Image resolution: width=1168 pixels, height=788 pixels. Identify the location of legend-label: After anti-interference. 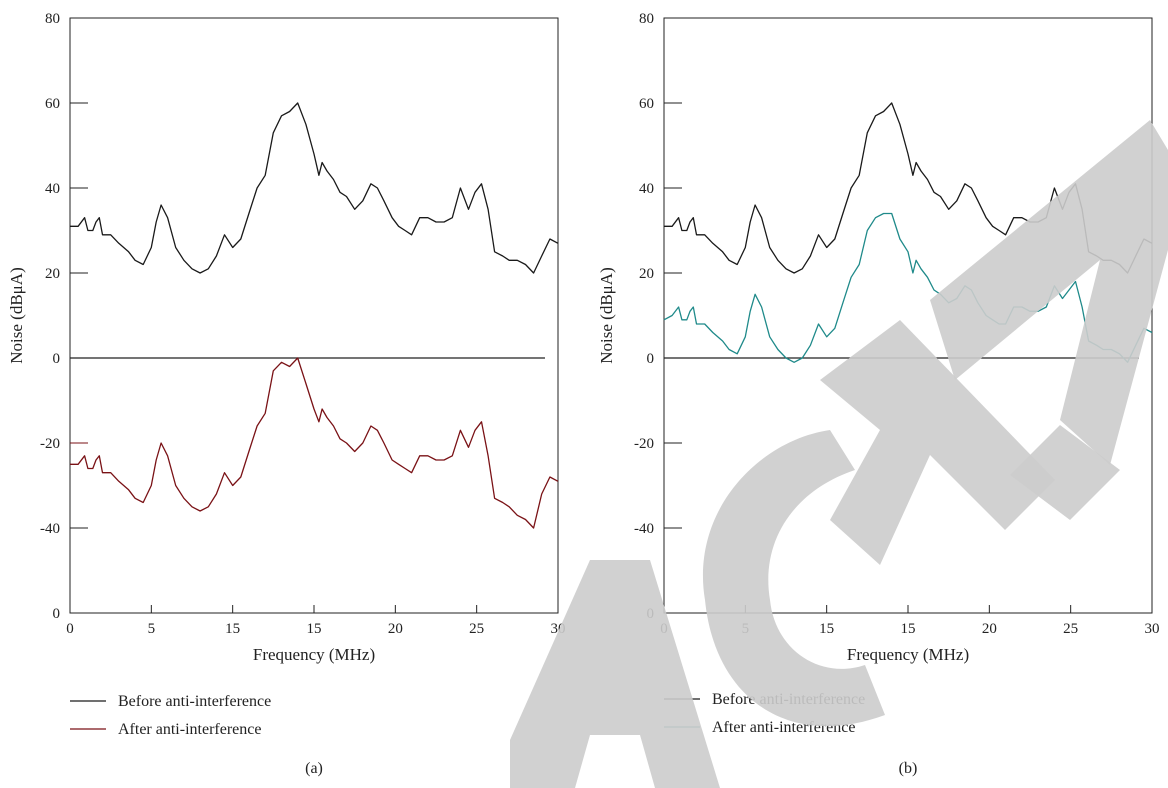
(189, 729).